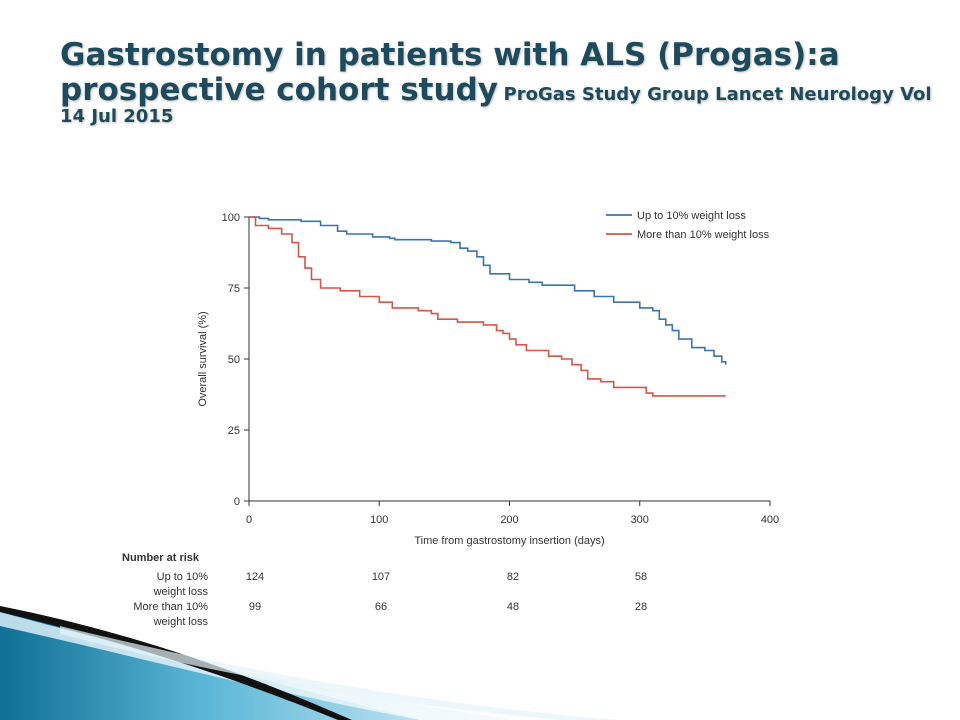 The width and height of the screenshot is (960, 720). What do you see at coordinates (170, 607) in the screenshot?
I see `risk-row-label-line1: More than 10%` at bounding box center [170, 607].